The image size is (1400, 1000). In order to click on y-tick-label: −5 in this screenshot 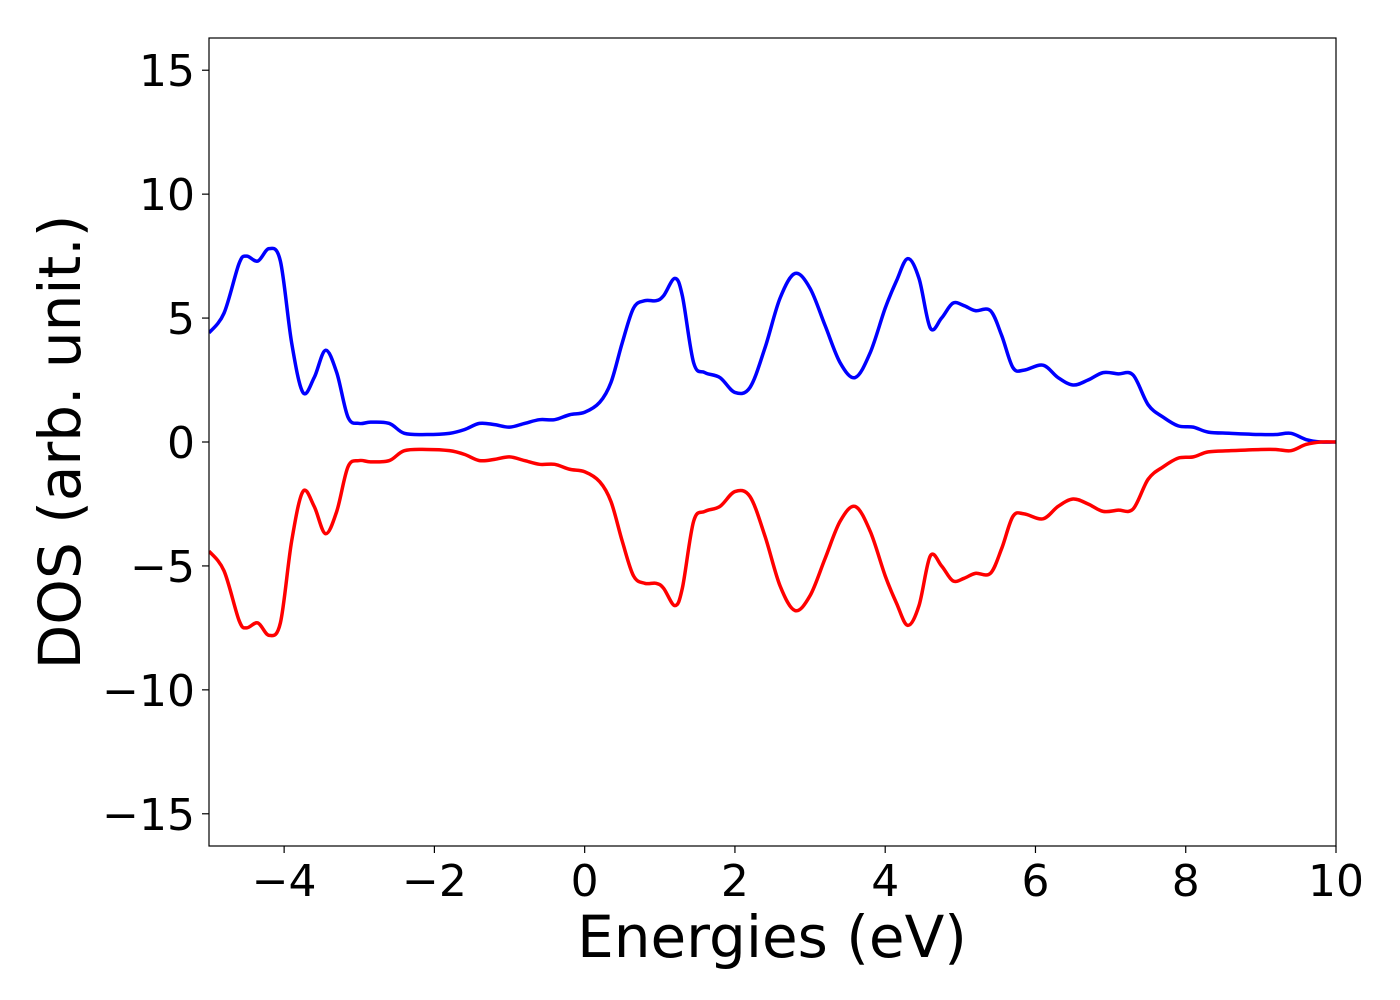, I will do `click(162, 567)`.